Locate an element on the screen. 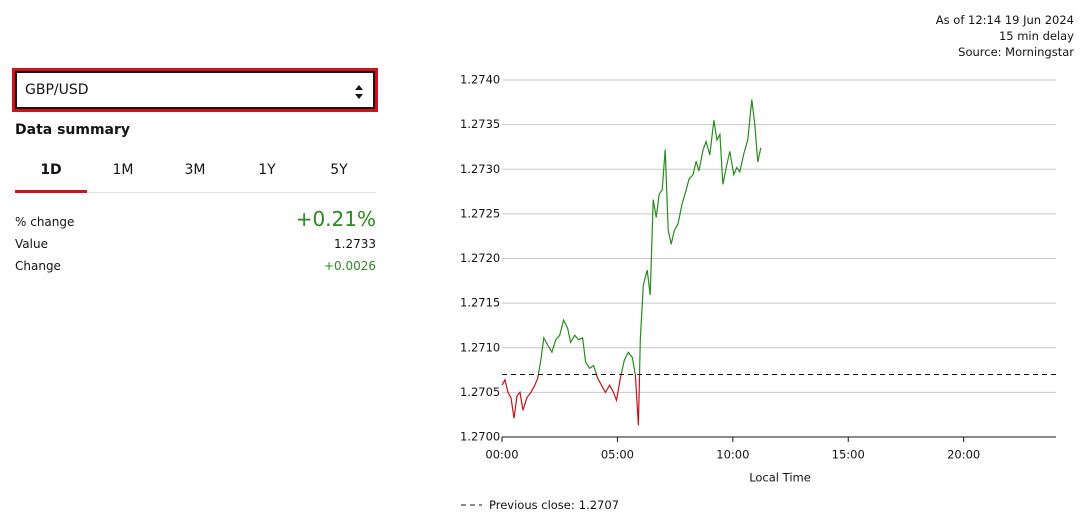  tab: 5Y is located at coordinates (339, 170).